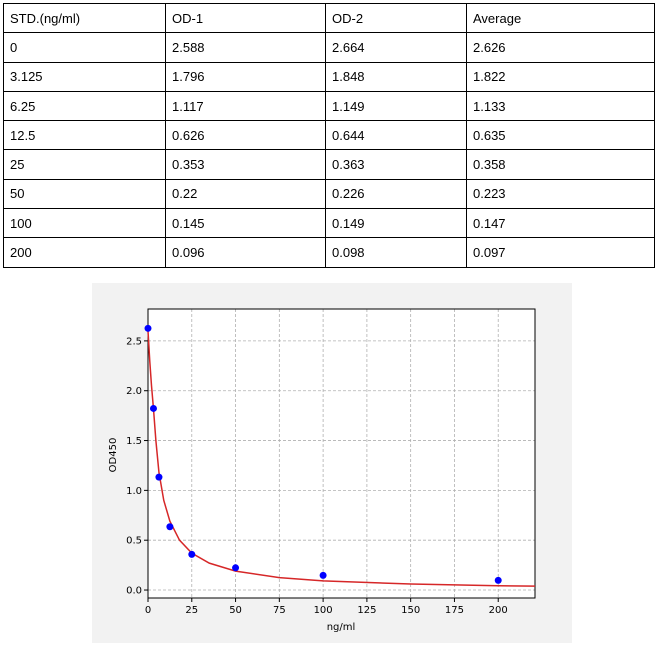  Describe the element at coordinates (84, 106) in the screenshot. I see `table-cell: 6.25` at that location.